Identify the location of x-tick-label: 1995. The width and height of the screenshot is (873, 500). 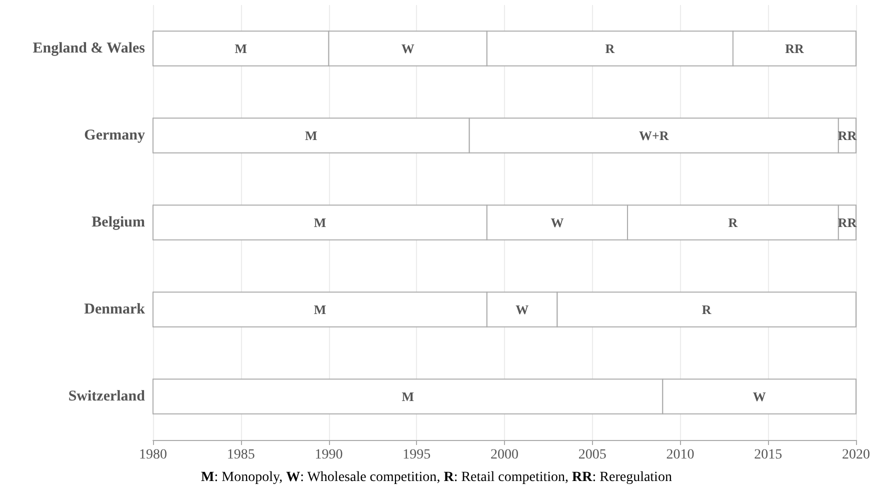
(416, 455).